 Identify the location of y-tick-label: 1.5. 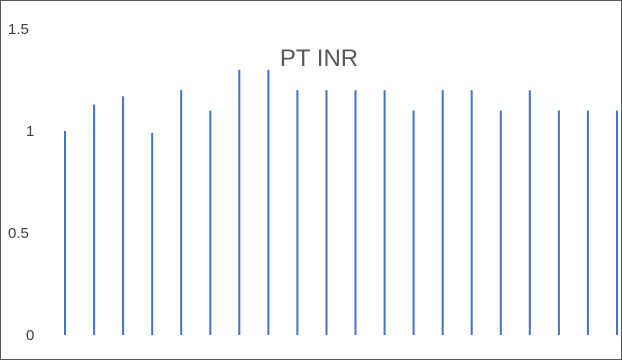
(18, 29).